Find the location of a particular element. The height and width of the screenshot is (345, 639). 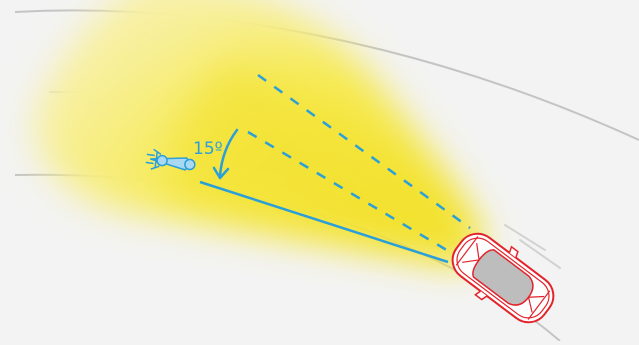

car-icon is located at coordinates (503, 278).